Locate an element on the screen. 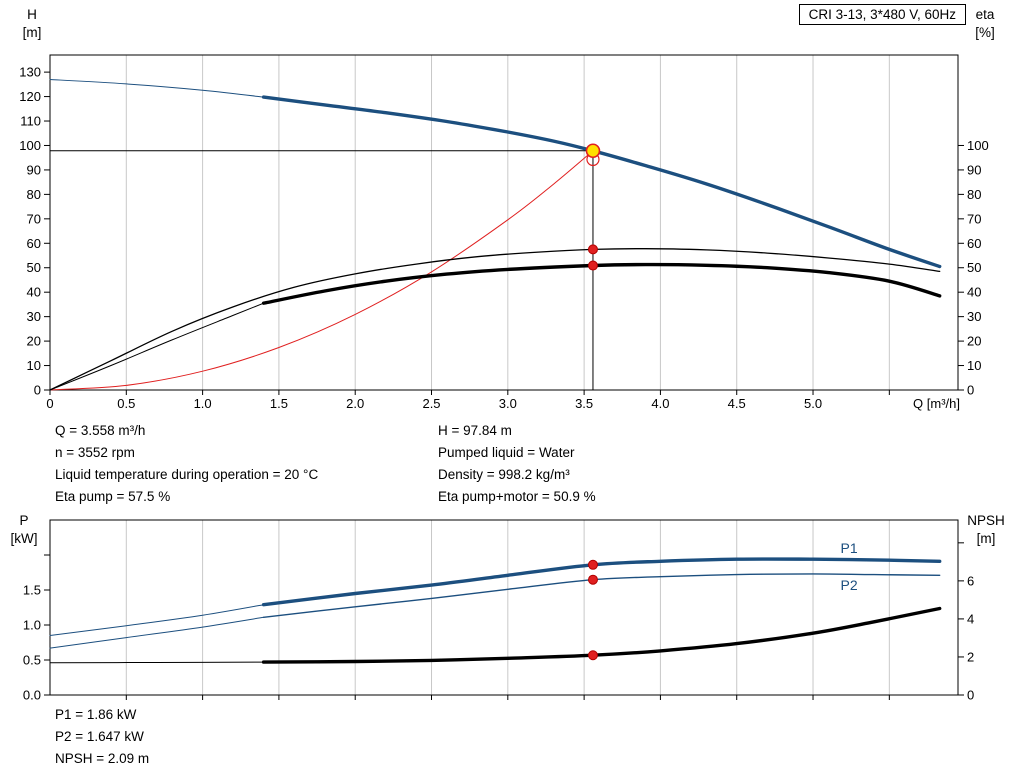 This screenshot has width=1024, height=781. y-right-tick-label: 30 is located at coordinates (974, 316).